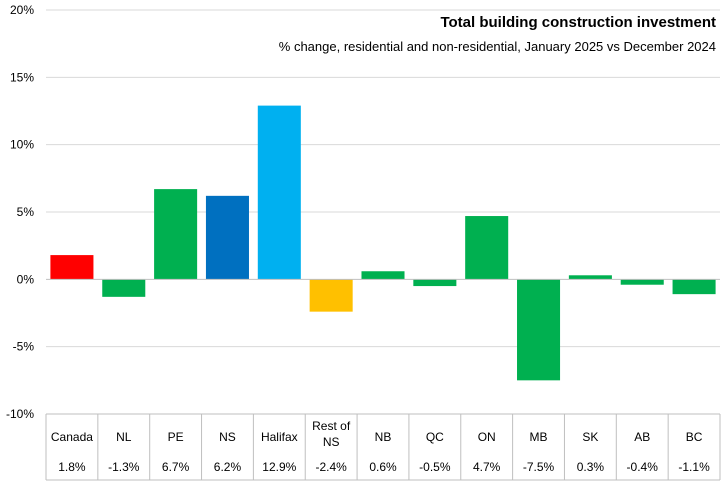  Describe the element at coordinates (487, 437) in the screenshot. I see `category-label: ON` at that location.